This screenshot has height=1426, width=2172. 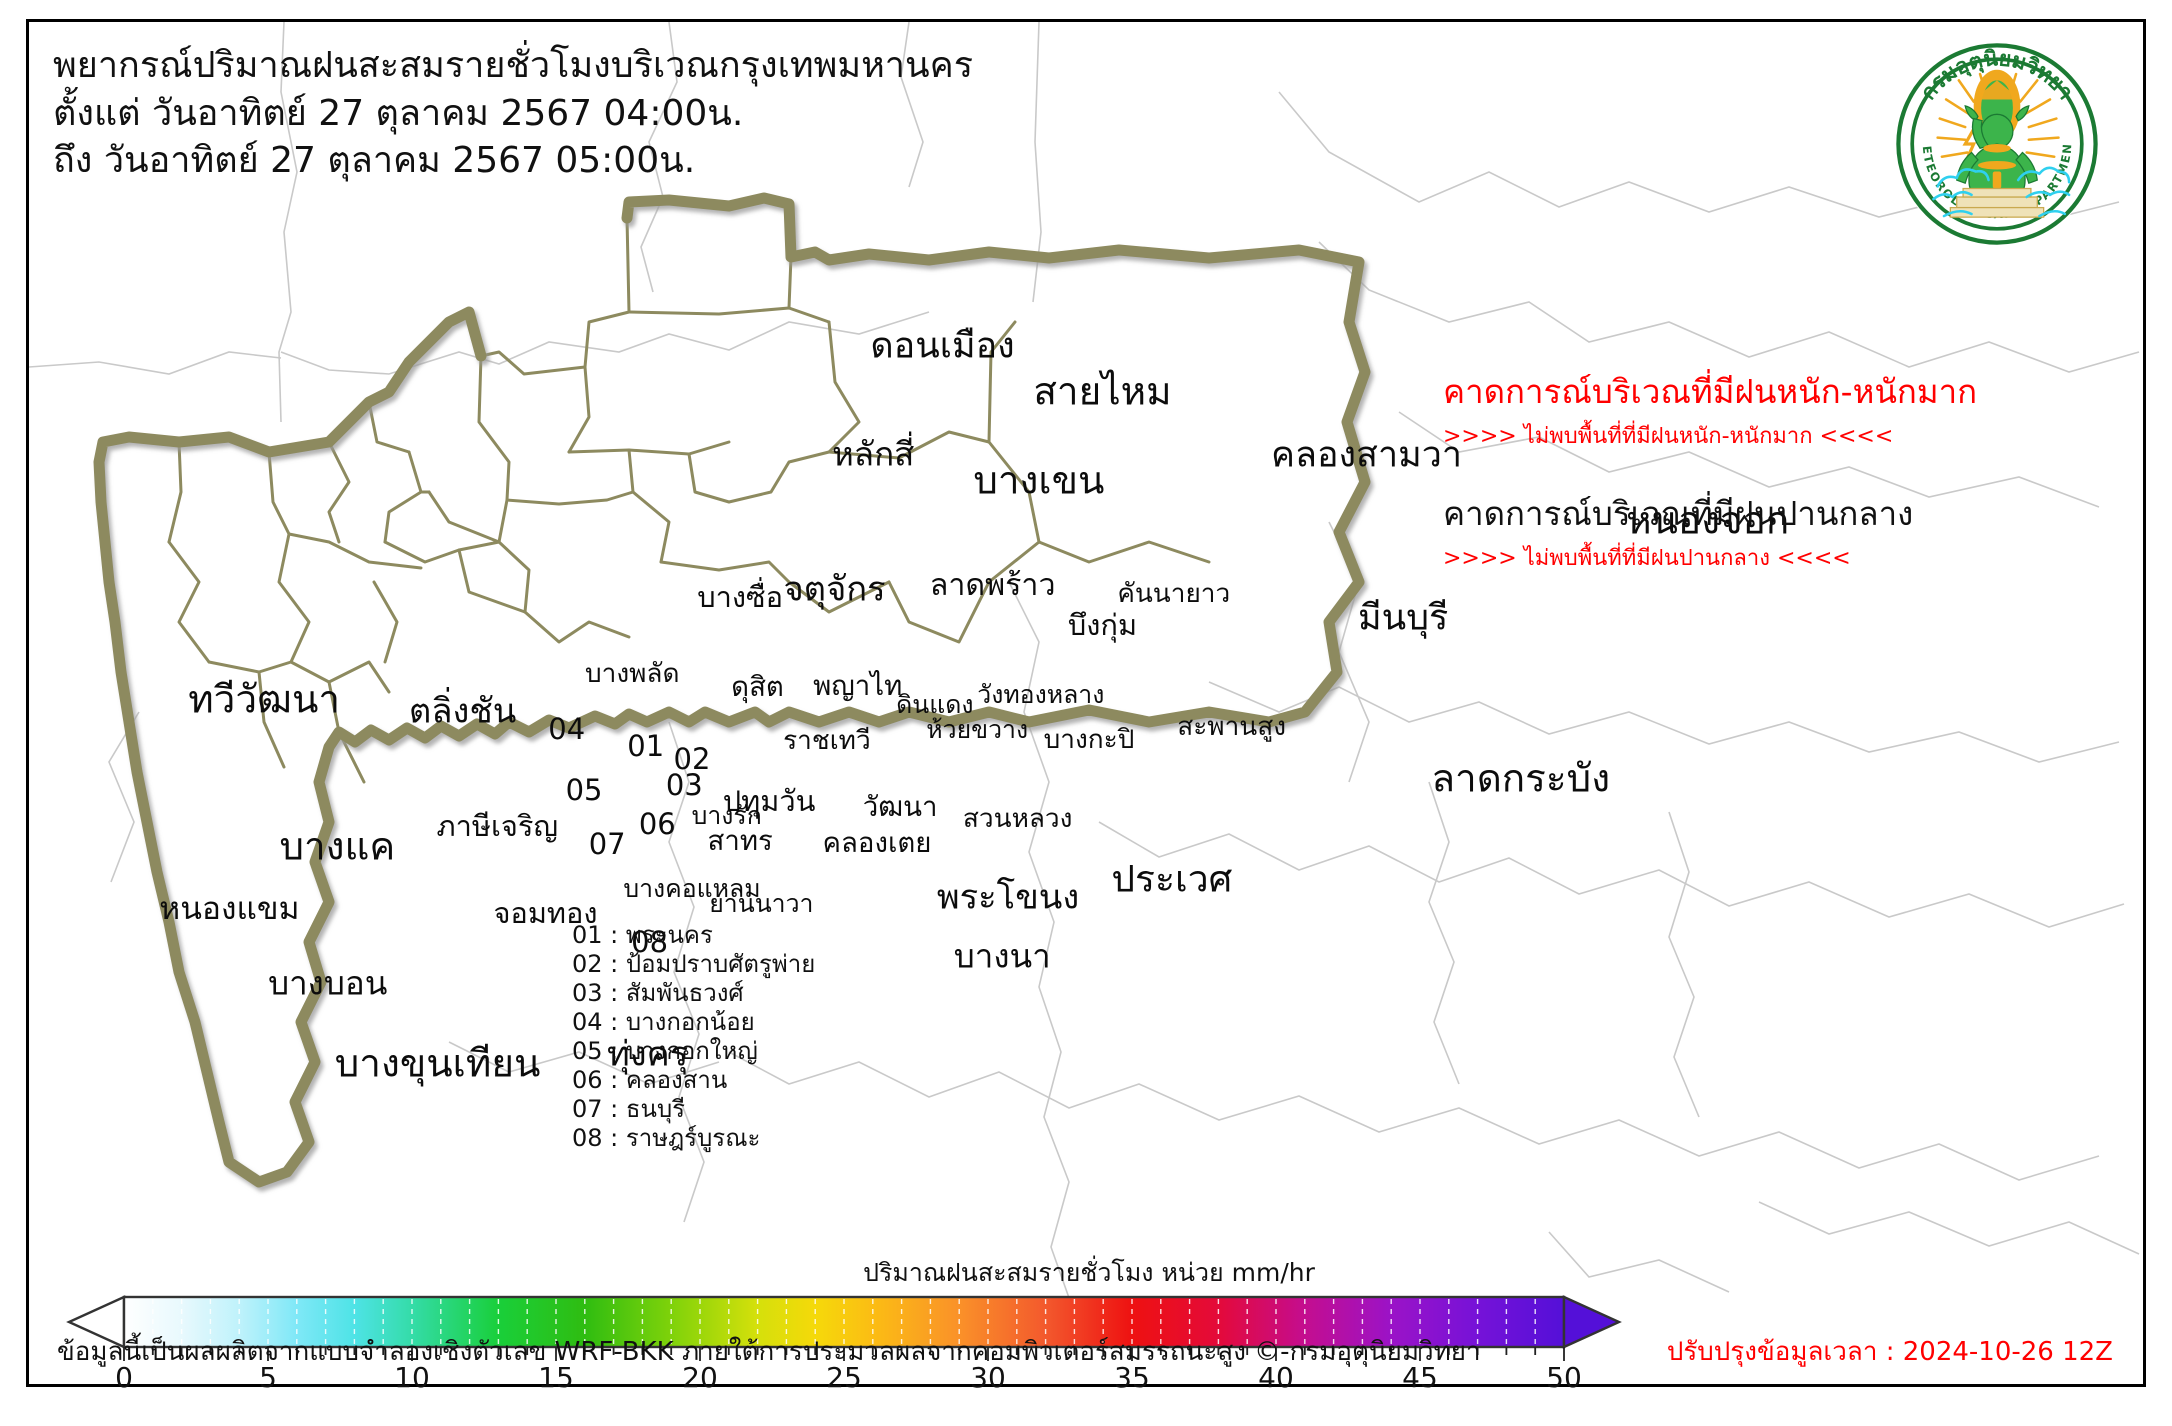 I want to click on district-label-34: บางรัก, so click(x=726, y=815).